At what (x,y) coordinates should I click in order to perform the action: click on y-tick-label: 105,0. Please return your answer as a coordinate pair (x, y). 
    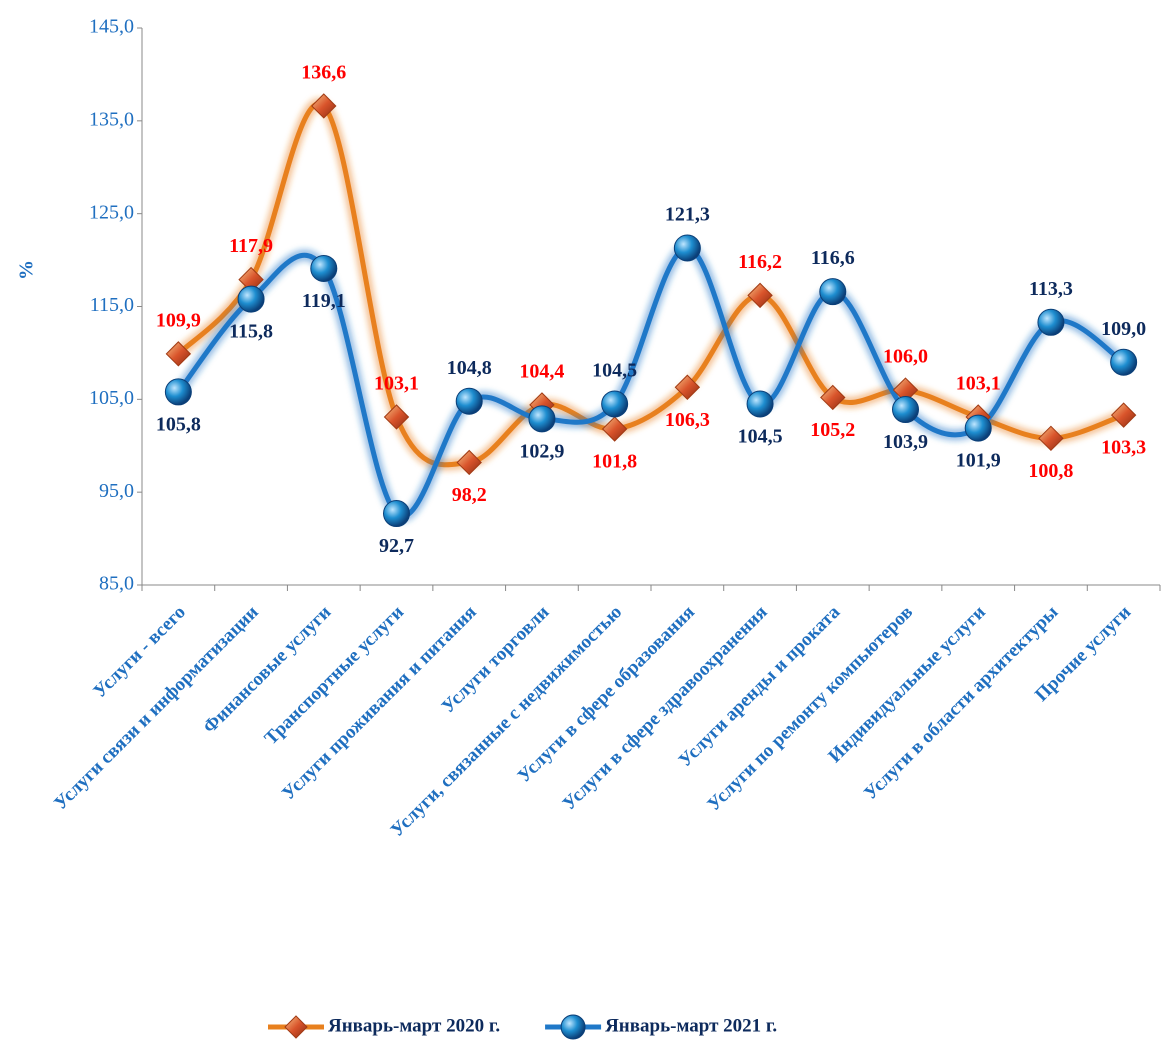
    Looking at the image, I should click on (111, 398).